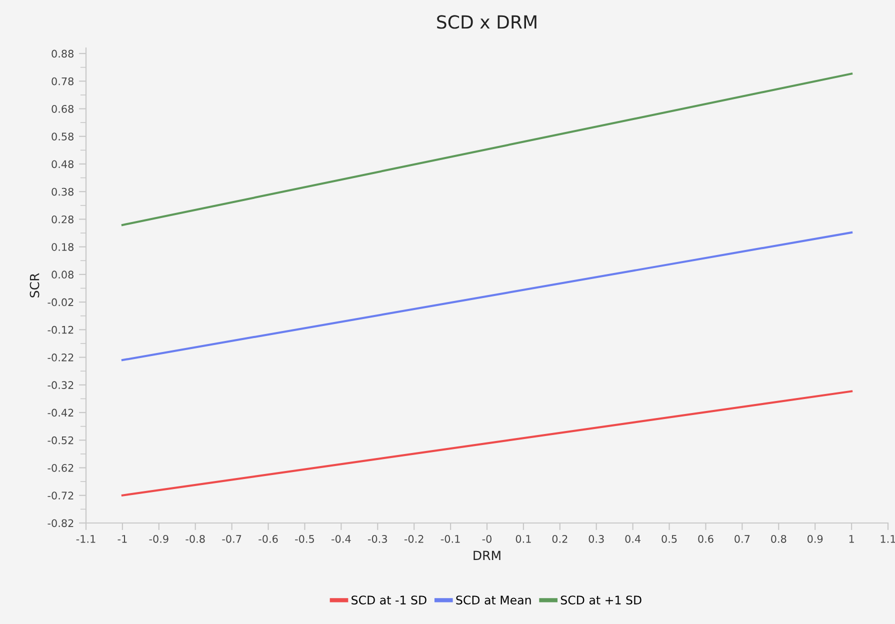 The image size is (895, 624). What do you see at coordinates (63, 192) in the screenshot?
I see `y-tick-label: 0.38` at bounding box center [63, 192].